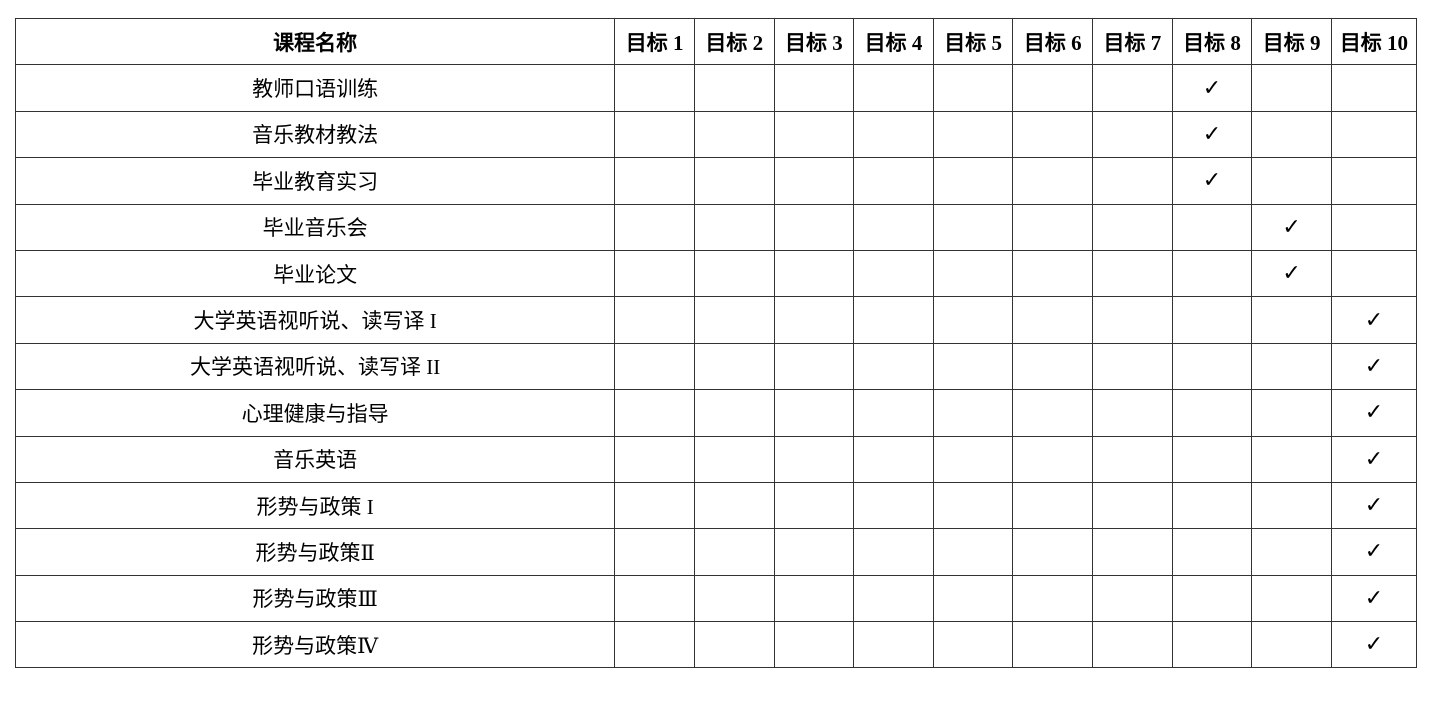 This screenshot has width=1440, height=703. I want to click on course-name: 教师口语训练, so click(315, 88).